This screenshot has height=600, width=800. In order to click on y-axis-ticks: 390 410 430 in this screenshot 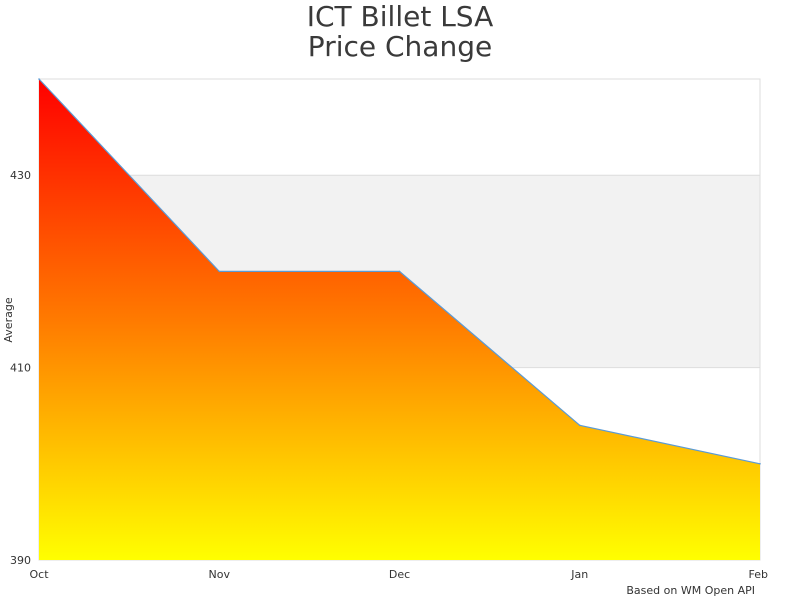, I will do `click(20, 368)`.